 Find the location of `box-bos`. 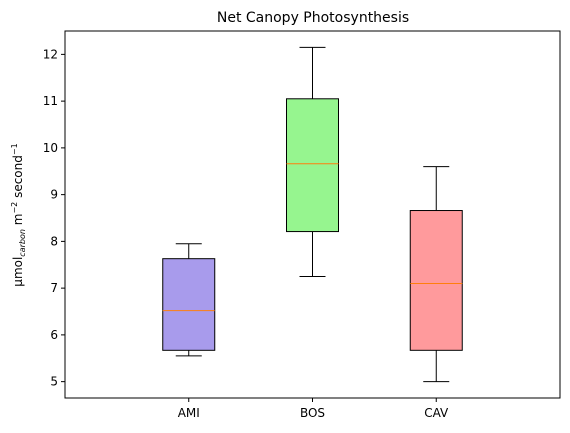

box-bos is located at coordinates (312, 165).